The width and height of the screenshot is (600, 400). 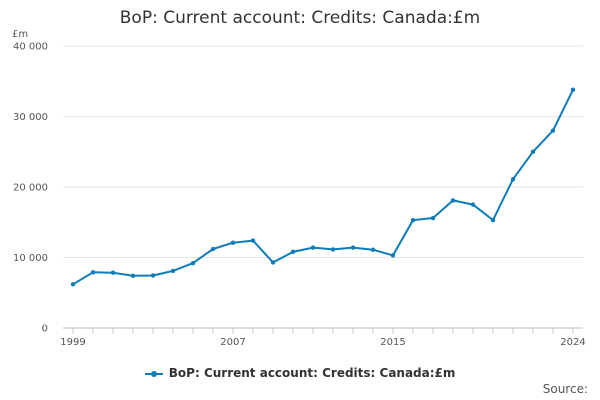 I want to click on legend-label: BoP: Current account: Credits: Canada:£m, so click(x=312, y=373).